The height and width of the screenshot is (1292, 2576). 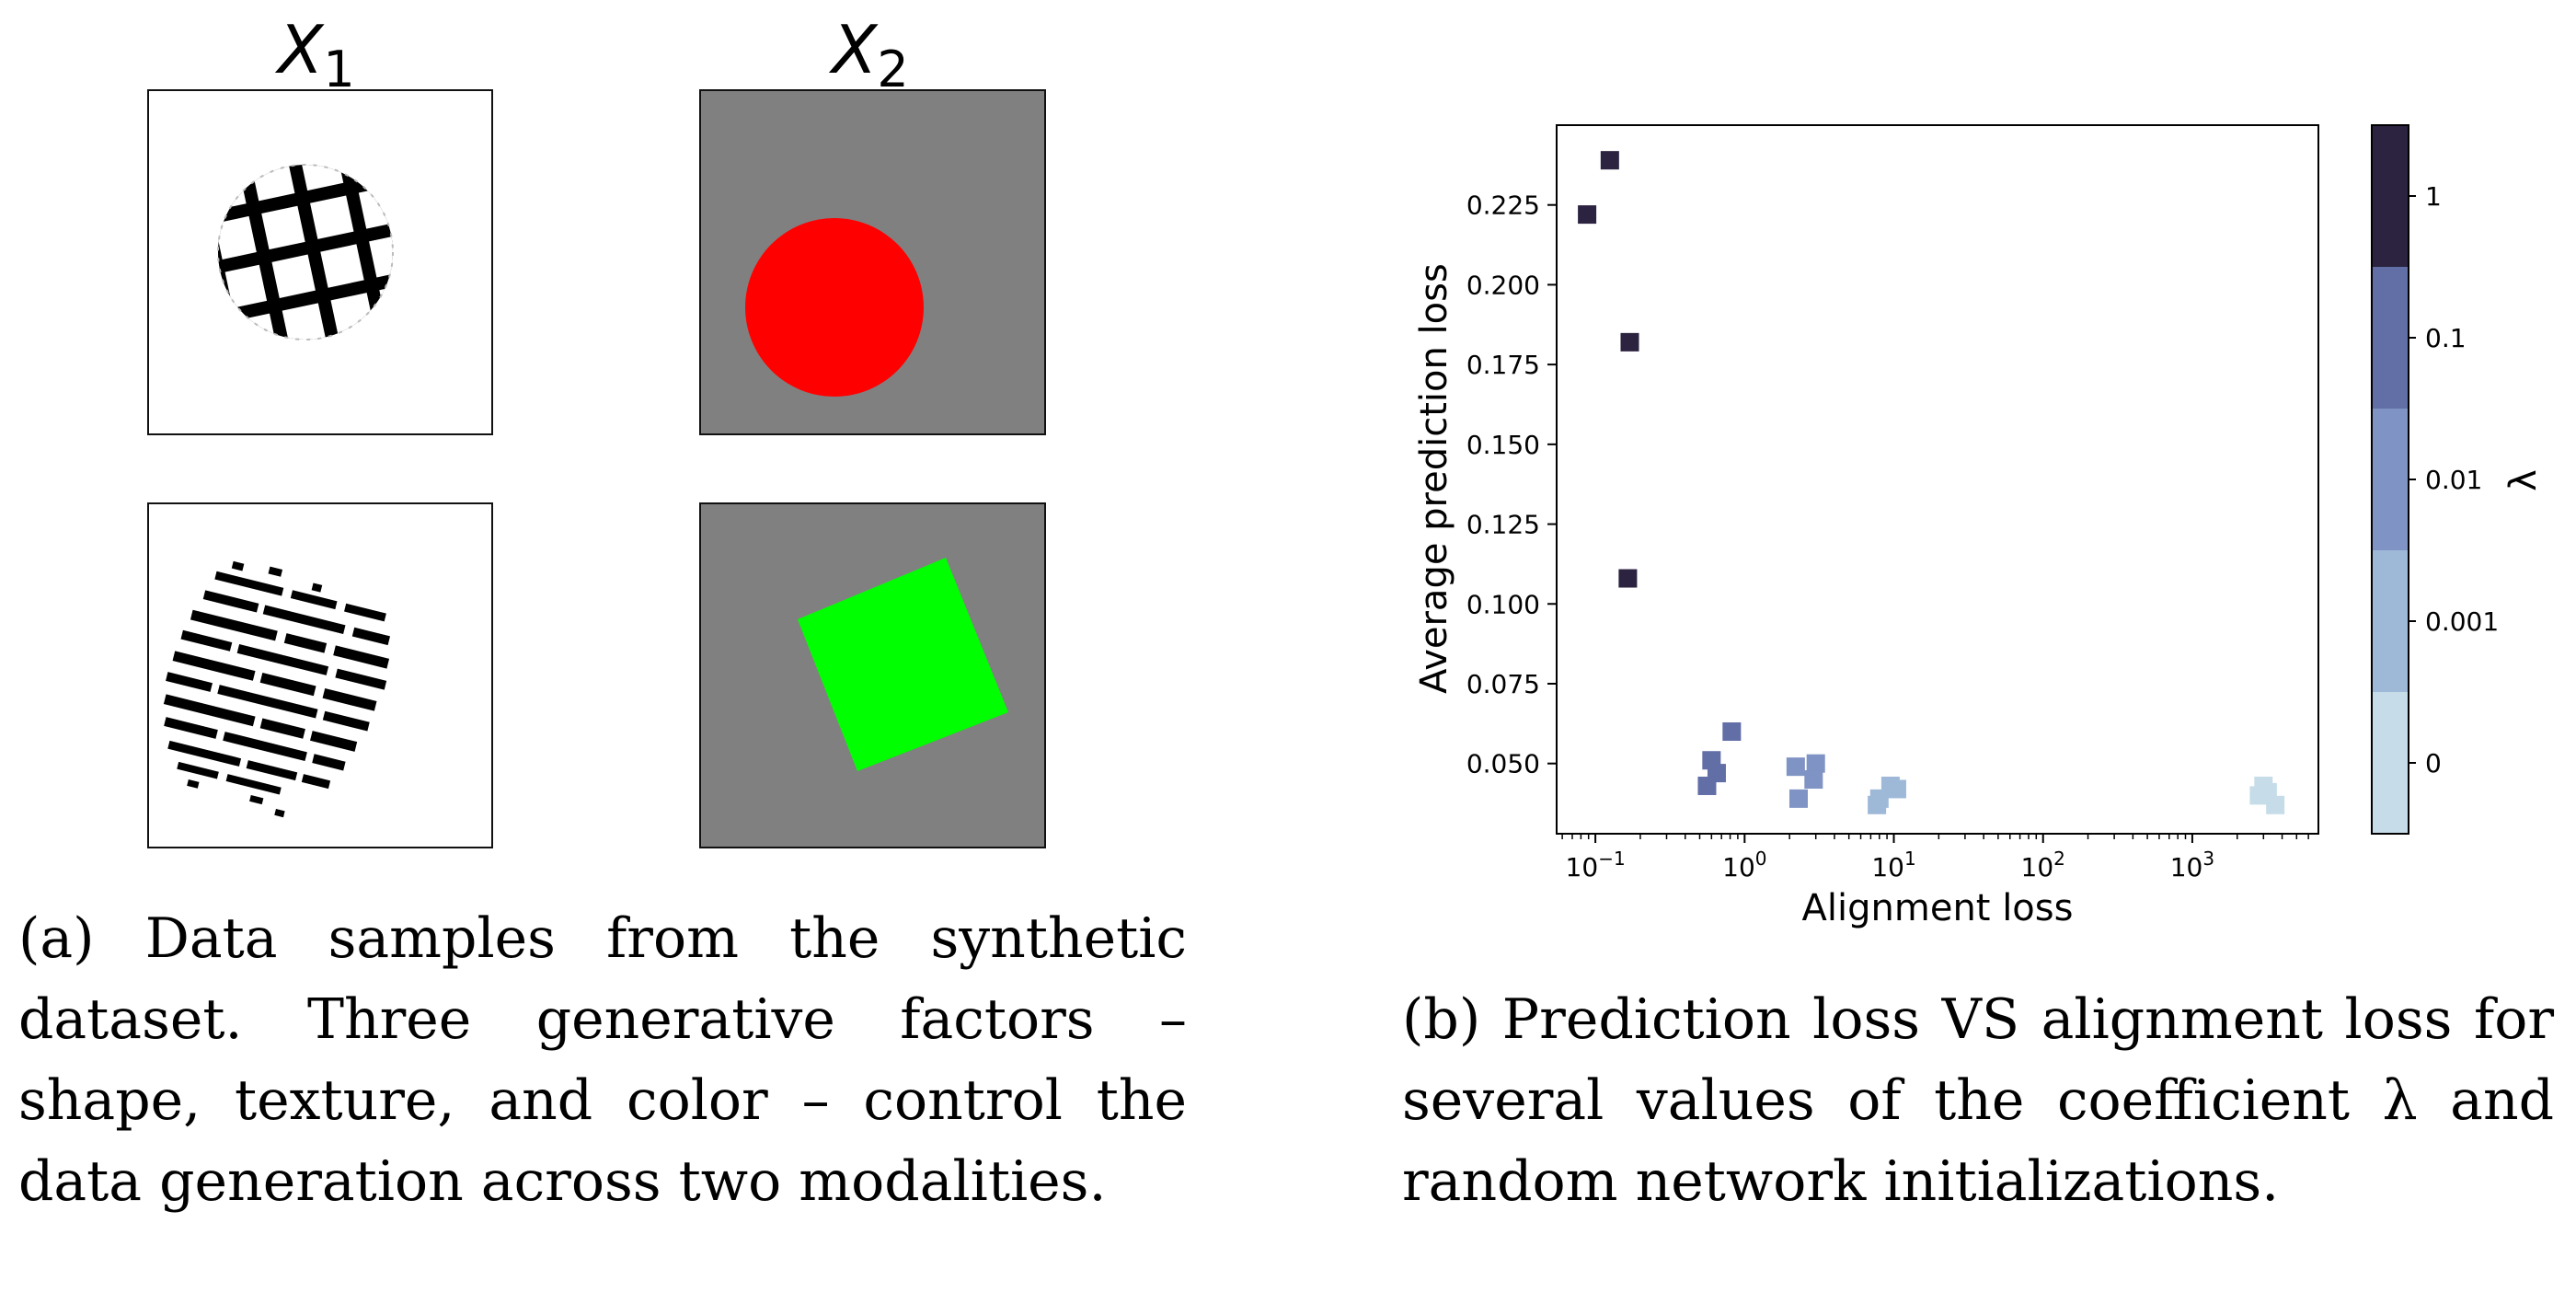 I want to click on y-tick-label: 0.125, so click(x=1503, y=525).